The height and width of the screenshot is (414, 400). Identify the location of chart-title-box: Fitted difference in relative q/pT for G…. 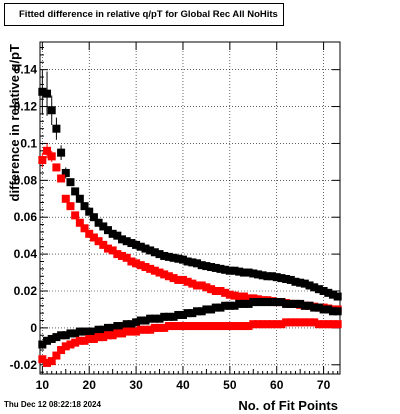
(144, 14).